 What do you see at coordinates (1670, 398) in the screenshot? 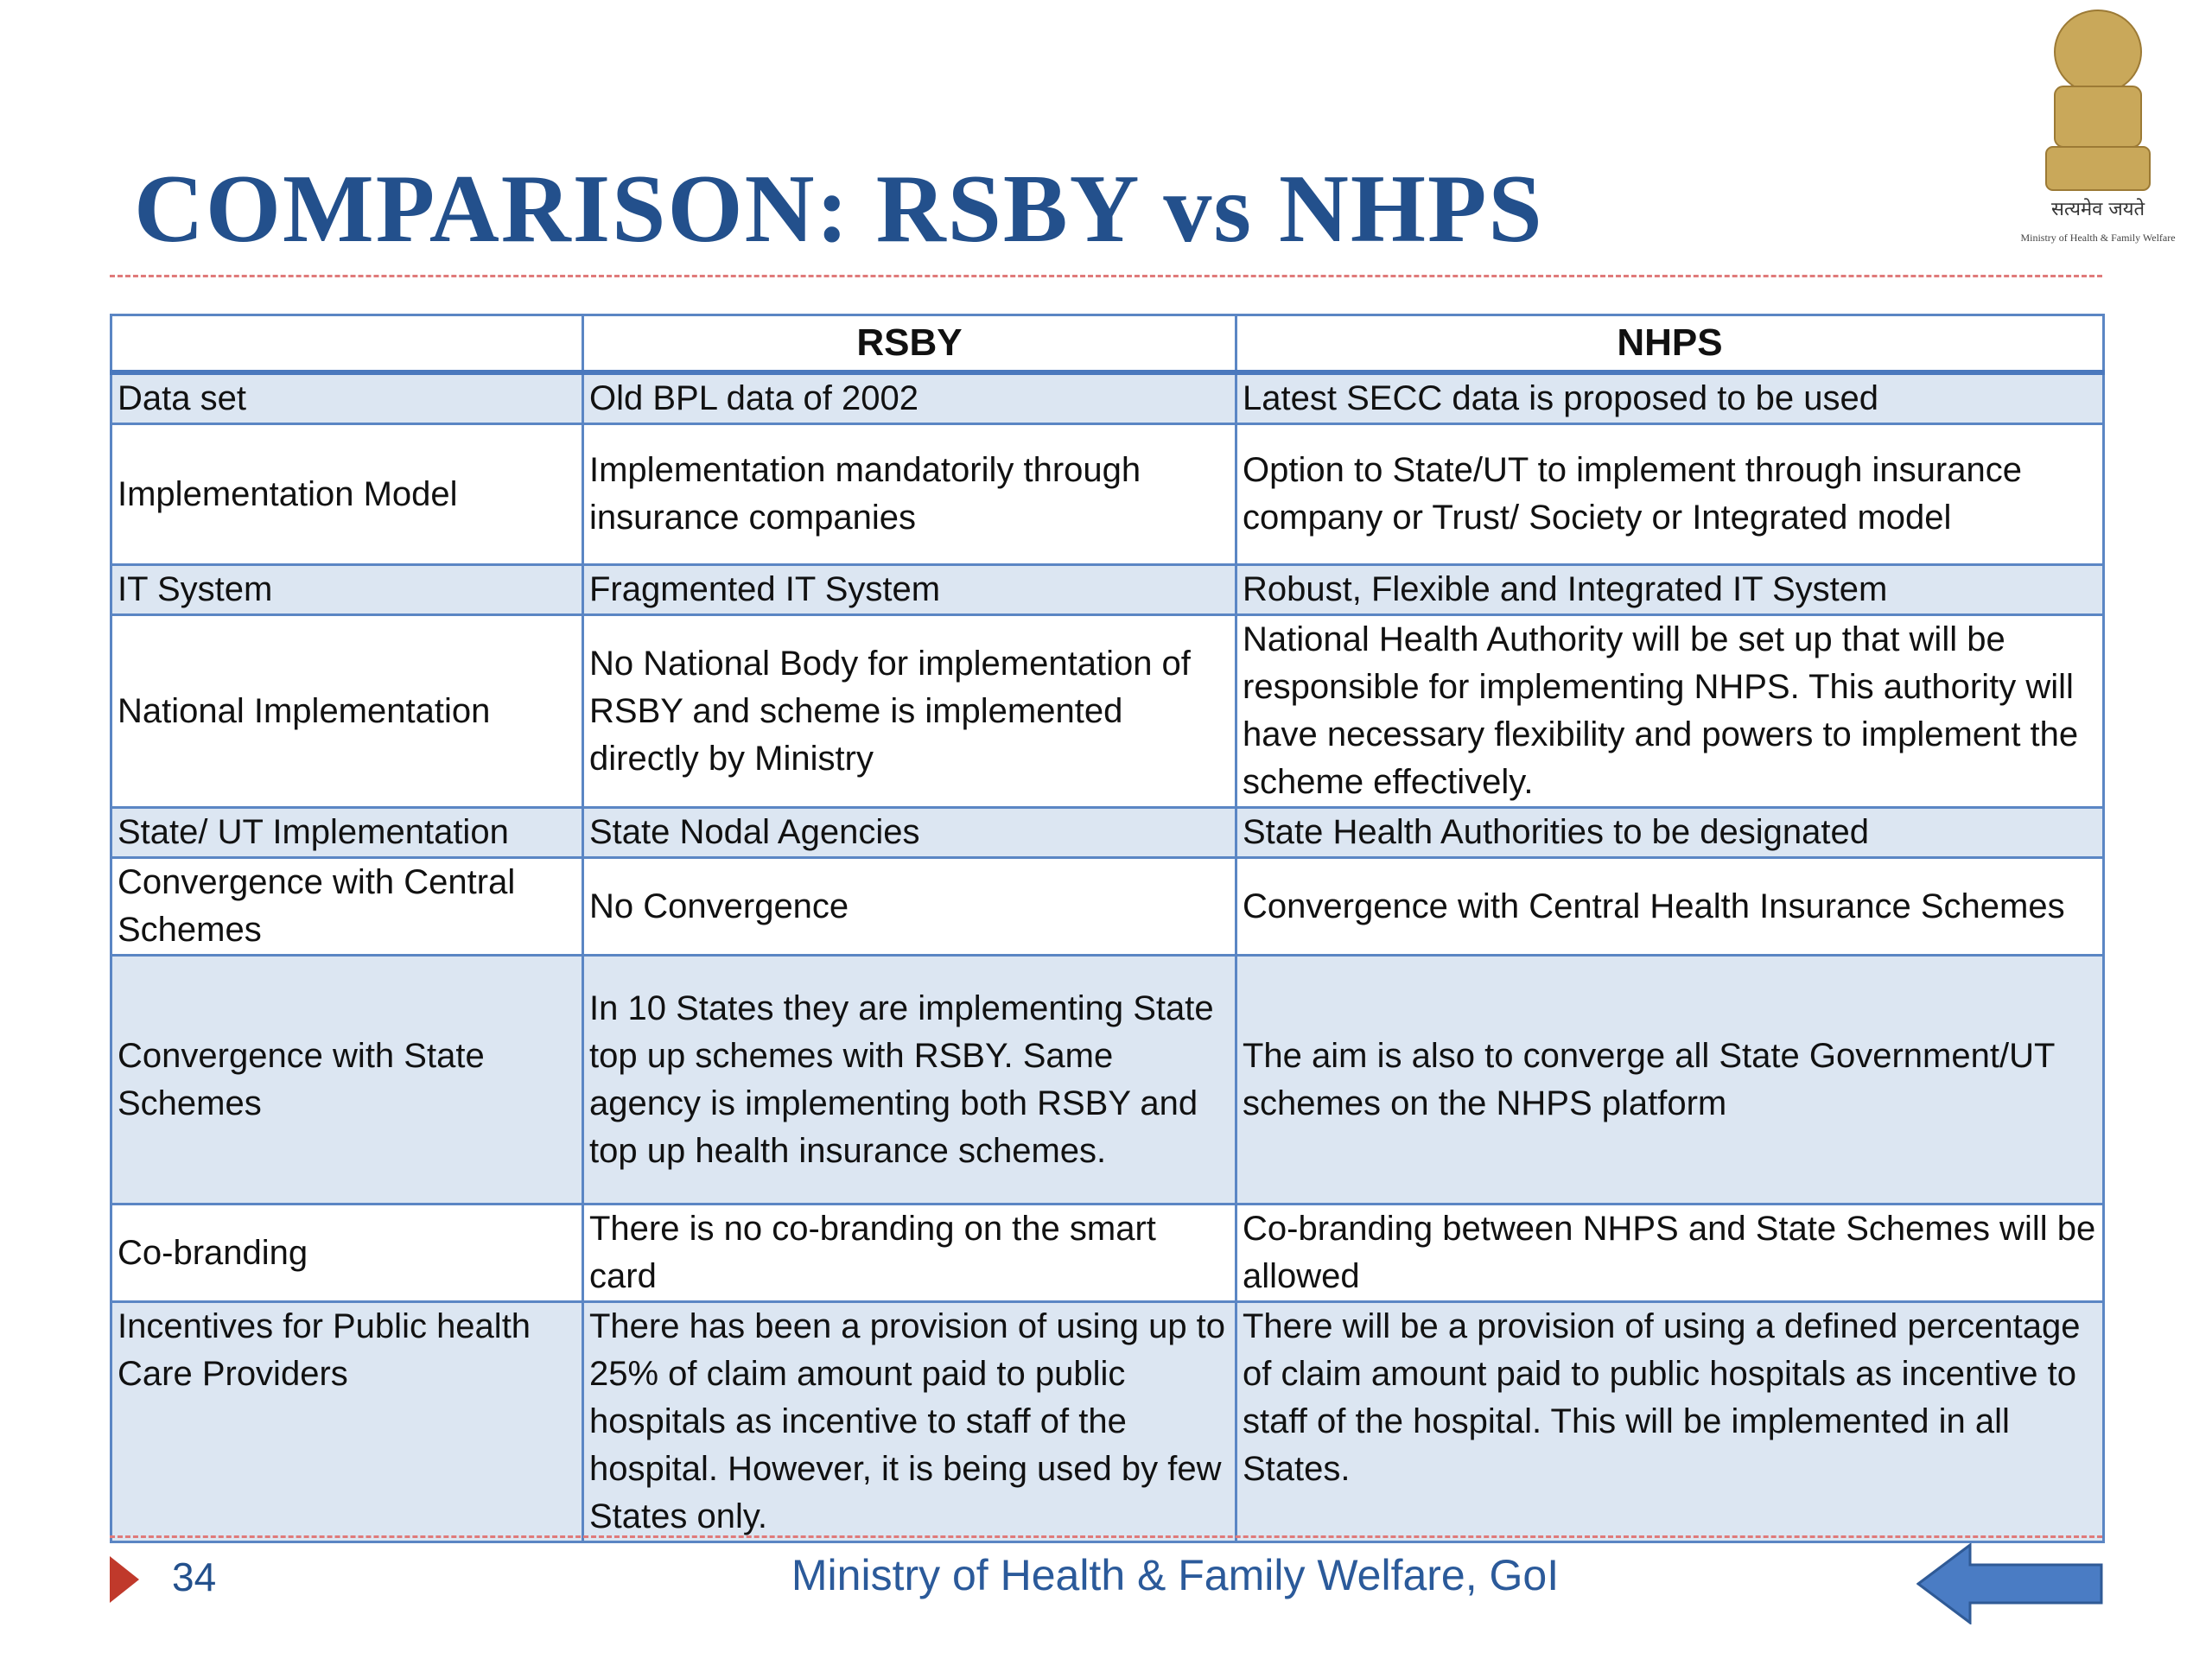
I see `table-cell: Latest SECC data is proposed to be used` at bounding box center [1670, 398].